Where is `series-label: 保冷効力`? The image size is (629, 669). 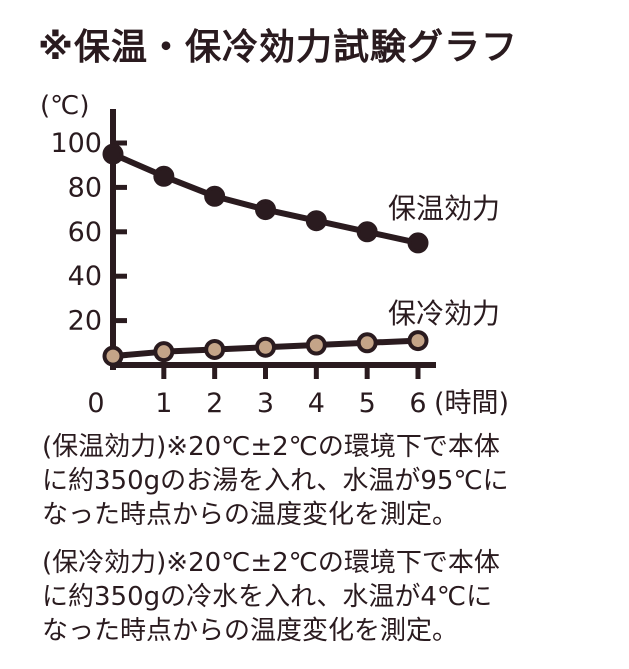 series-label: 保冷効力 is located at coordinates (444, 313).